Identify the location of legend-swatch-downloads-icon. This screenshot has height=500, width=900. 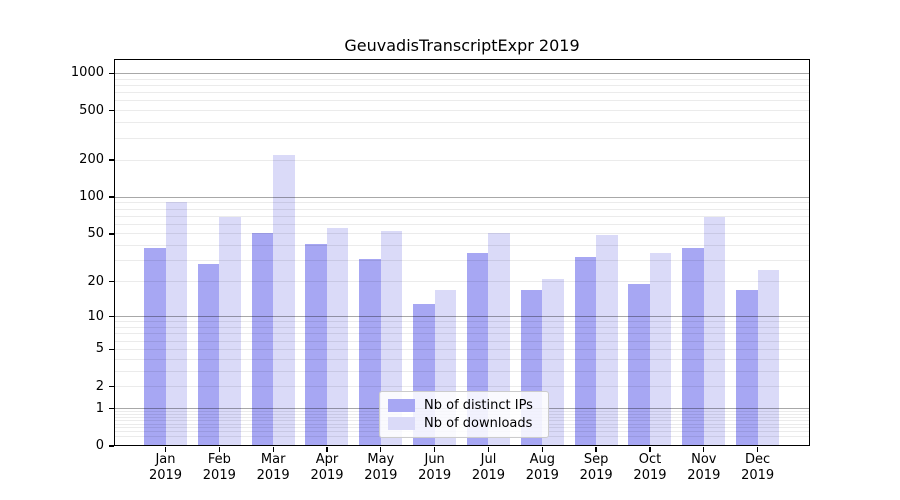
(401, 424).